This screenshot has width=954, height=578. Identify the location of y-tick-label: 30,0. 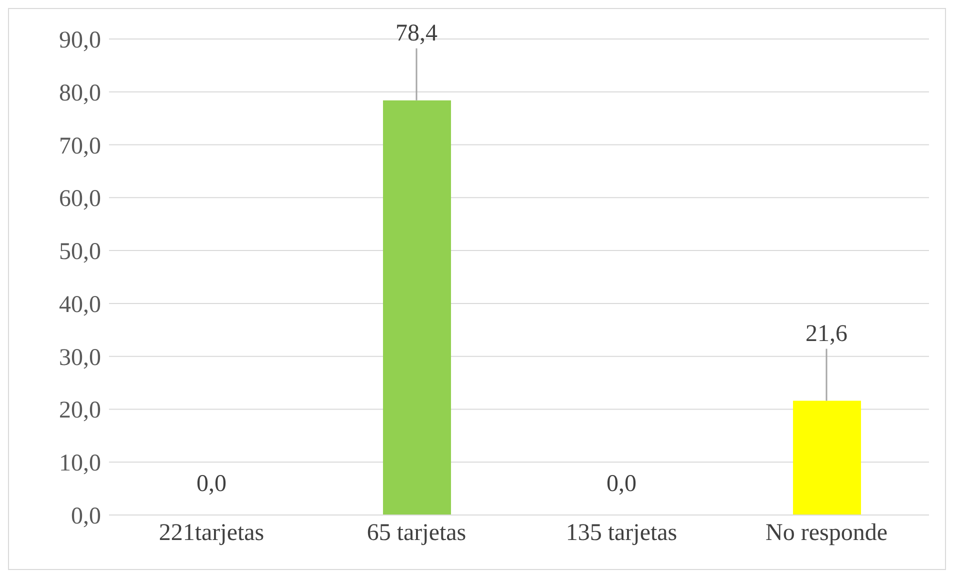
(80, 357).